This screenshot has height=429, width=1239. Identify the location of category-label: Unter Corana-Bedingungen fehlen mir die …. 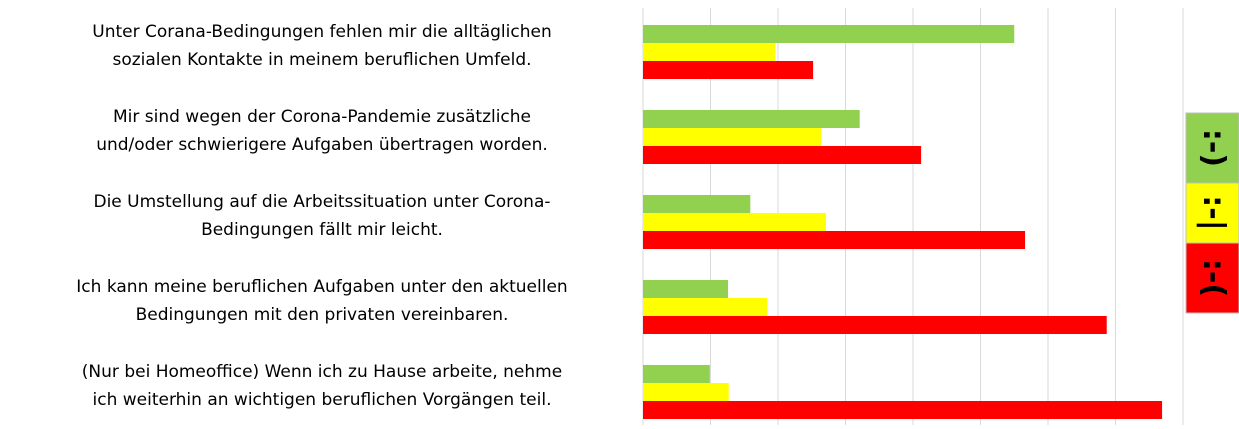
(321, 32).